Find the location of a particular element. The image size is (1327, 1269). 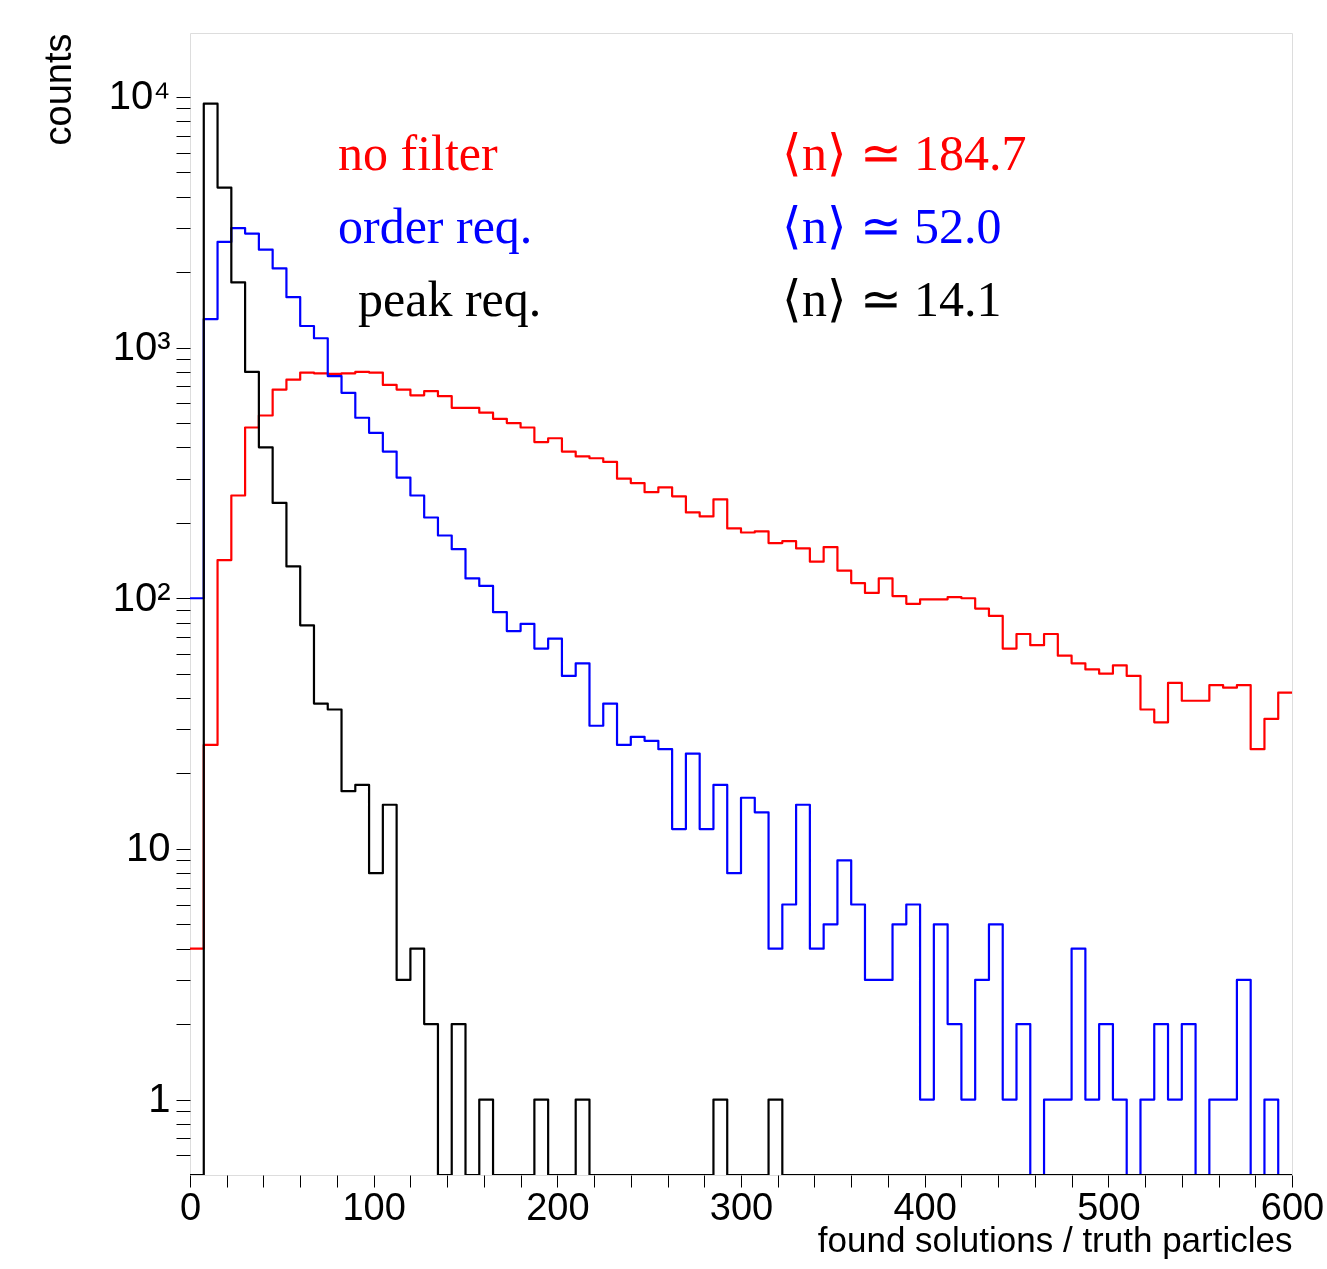

text: peak req. is located at coordinates (450, 299).